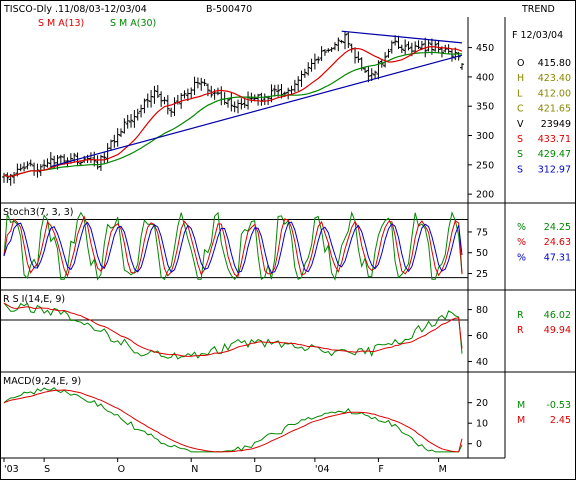 The width and height of the screenshot is (576, 480). I want to click on stoch-d-line, so click(233, 246).